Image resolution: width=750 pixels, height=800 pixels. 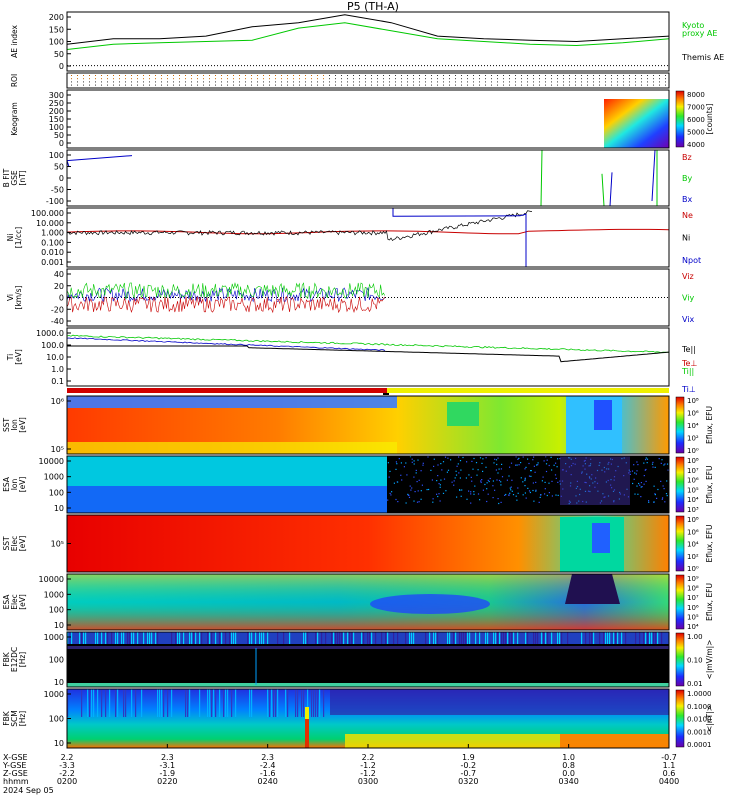 I want to click on colorbar-tick: 10⁸, so click(x=693, y=461).